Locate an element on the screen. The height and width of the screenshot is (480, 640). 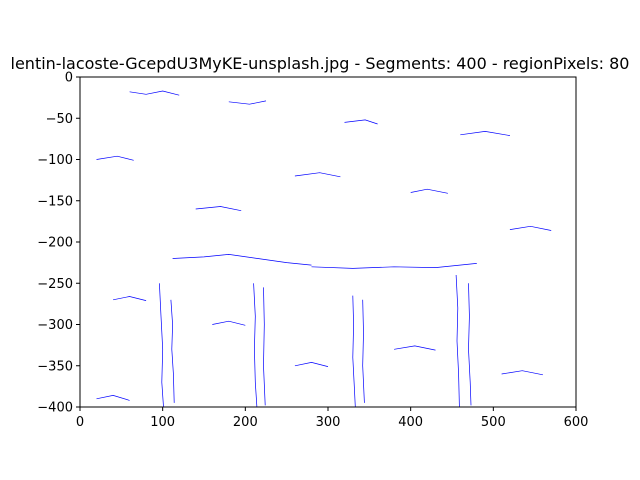
y-axis-ticks: 0 −50 −100 −150 −200 −250 −300 −350 −400 is located at coordinates (58, 243).